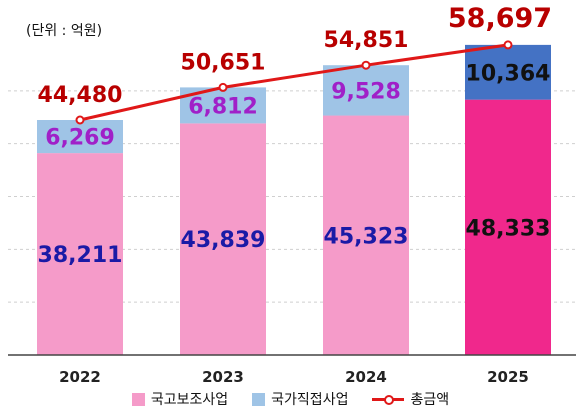 This screenshot has height=414, width=581. What do you see at coordinates (80, 95) in the screenshot?
I see `label-total-2022: 44,480` at bounding box center [80, 95].